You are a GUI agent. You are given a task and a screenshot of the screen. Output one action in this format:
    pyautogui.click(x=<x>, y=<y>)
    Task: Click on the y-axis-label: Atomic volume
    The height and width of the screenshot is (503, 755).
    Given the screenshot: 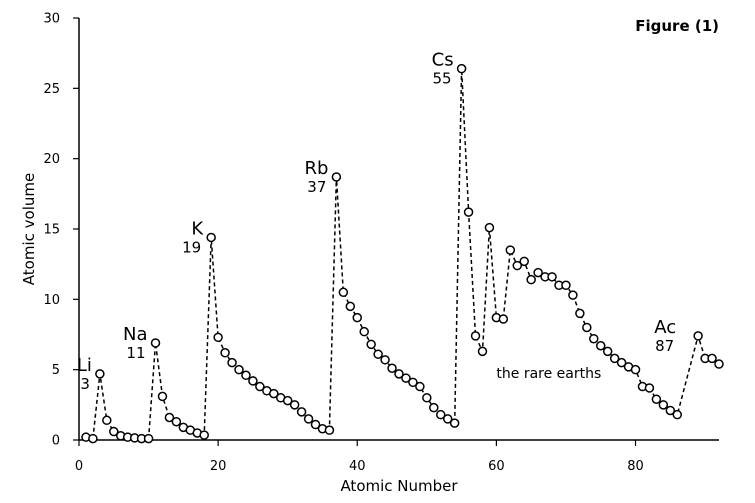 What is the action you would take?
    pyautogui.click(x=29, y=229)
    